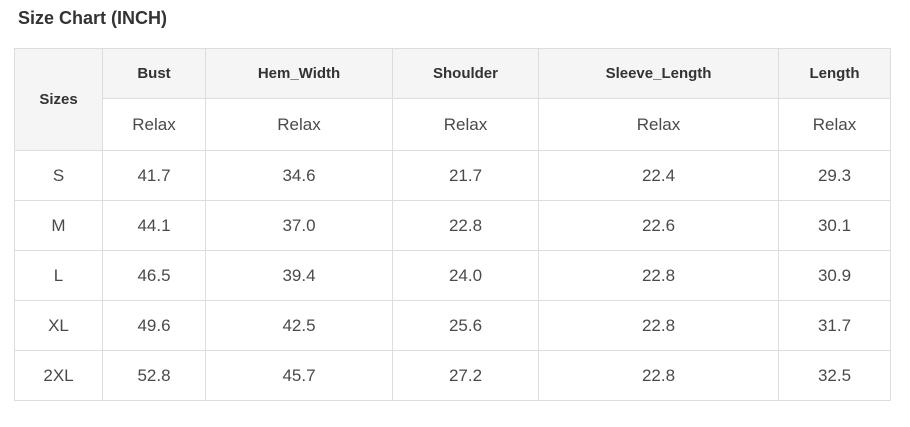 This screenshot has width=910, height=427. What do you see at coordinates (299, 225) in the screenshot?
I see `value-cell: 37.0` at bounding box center [299, 225].